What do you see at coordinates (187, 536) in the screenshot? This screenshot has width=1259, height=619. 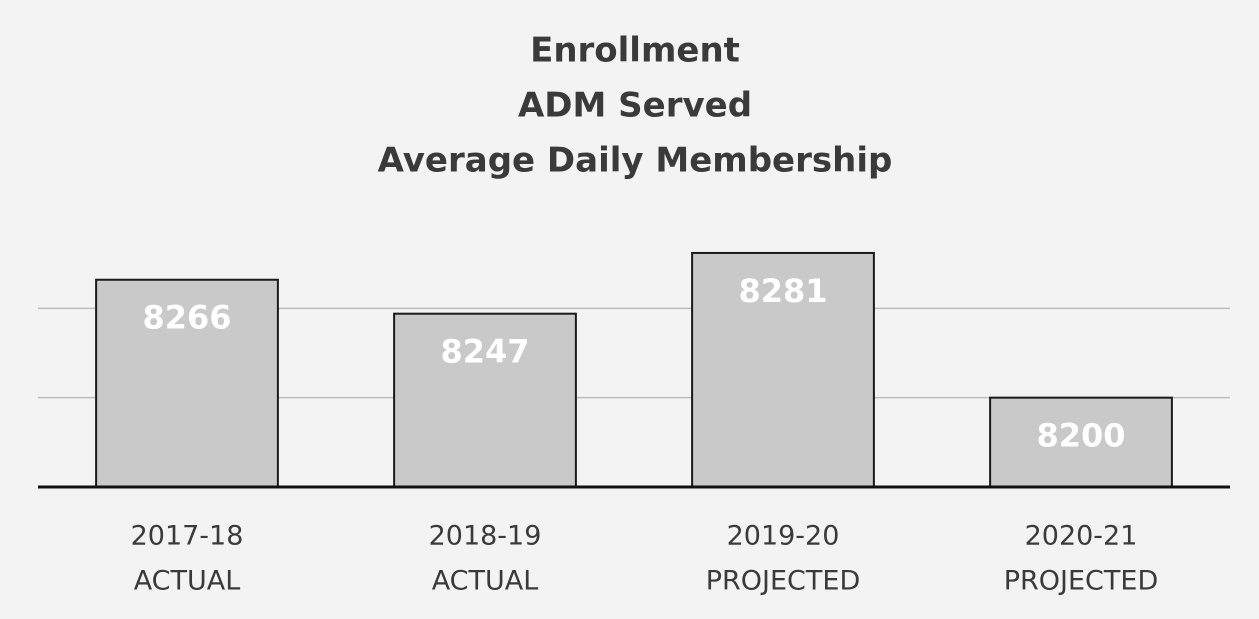 I see `x-tick-label: 2017-18` at bounding box center [187, 536].